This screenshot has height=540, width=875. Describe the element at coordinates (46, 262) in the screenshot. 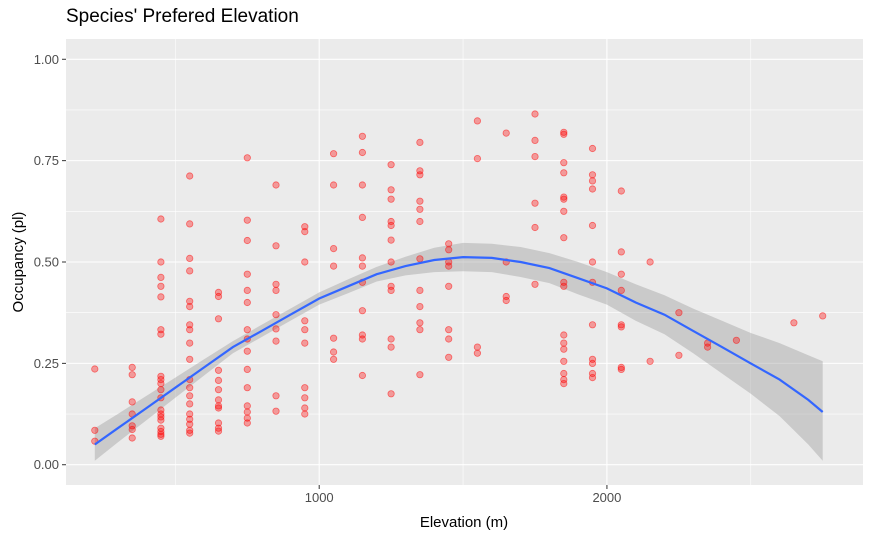

I see `y-tick-label: 0.50` at that location.